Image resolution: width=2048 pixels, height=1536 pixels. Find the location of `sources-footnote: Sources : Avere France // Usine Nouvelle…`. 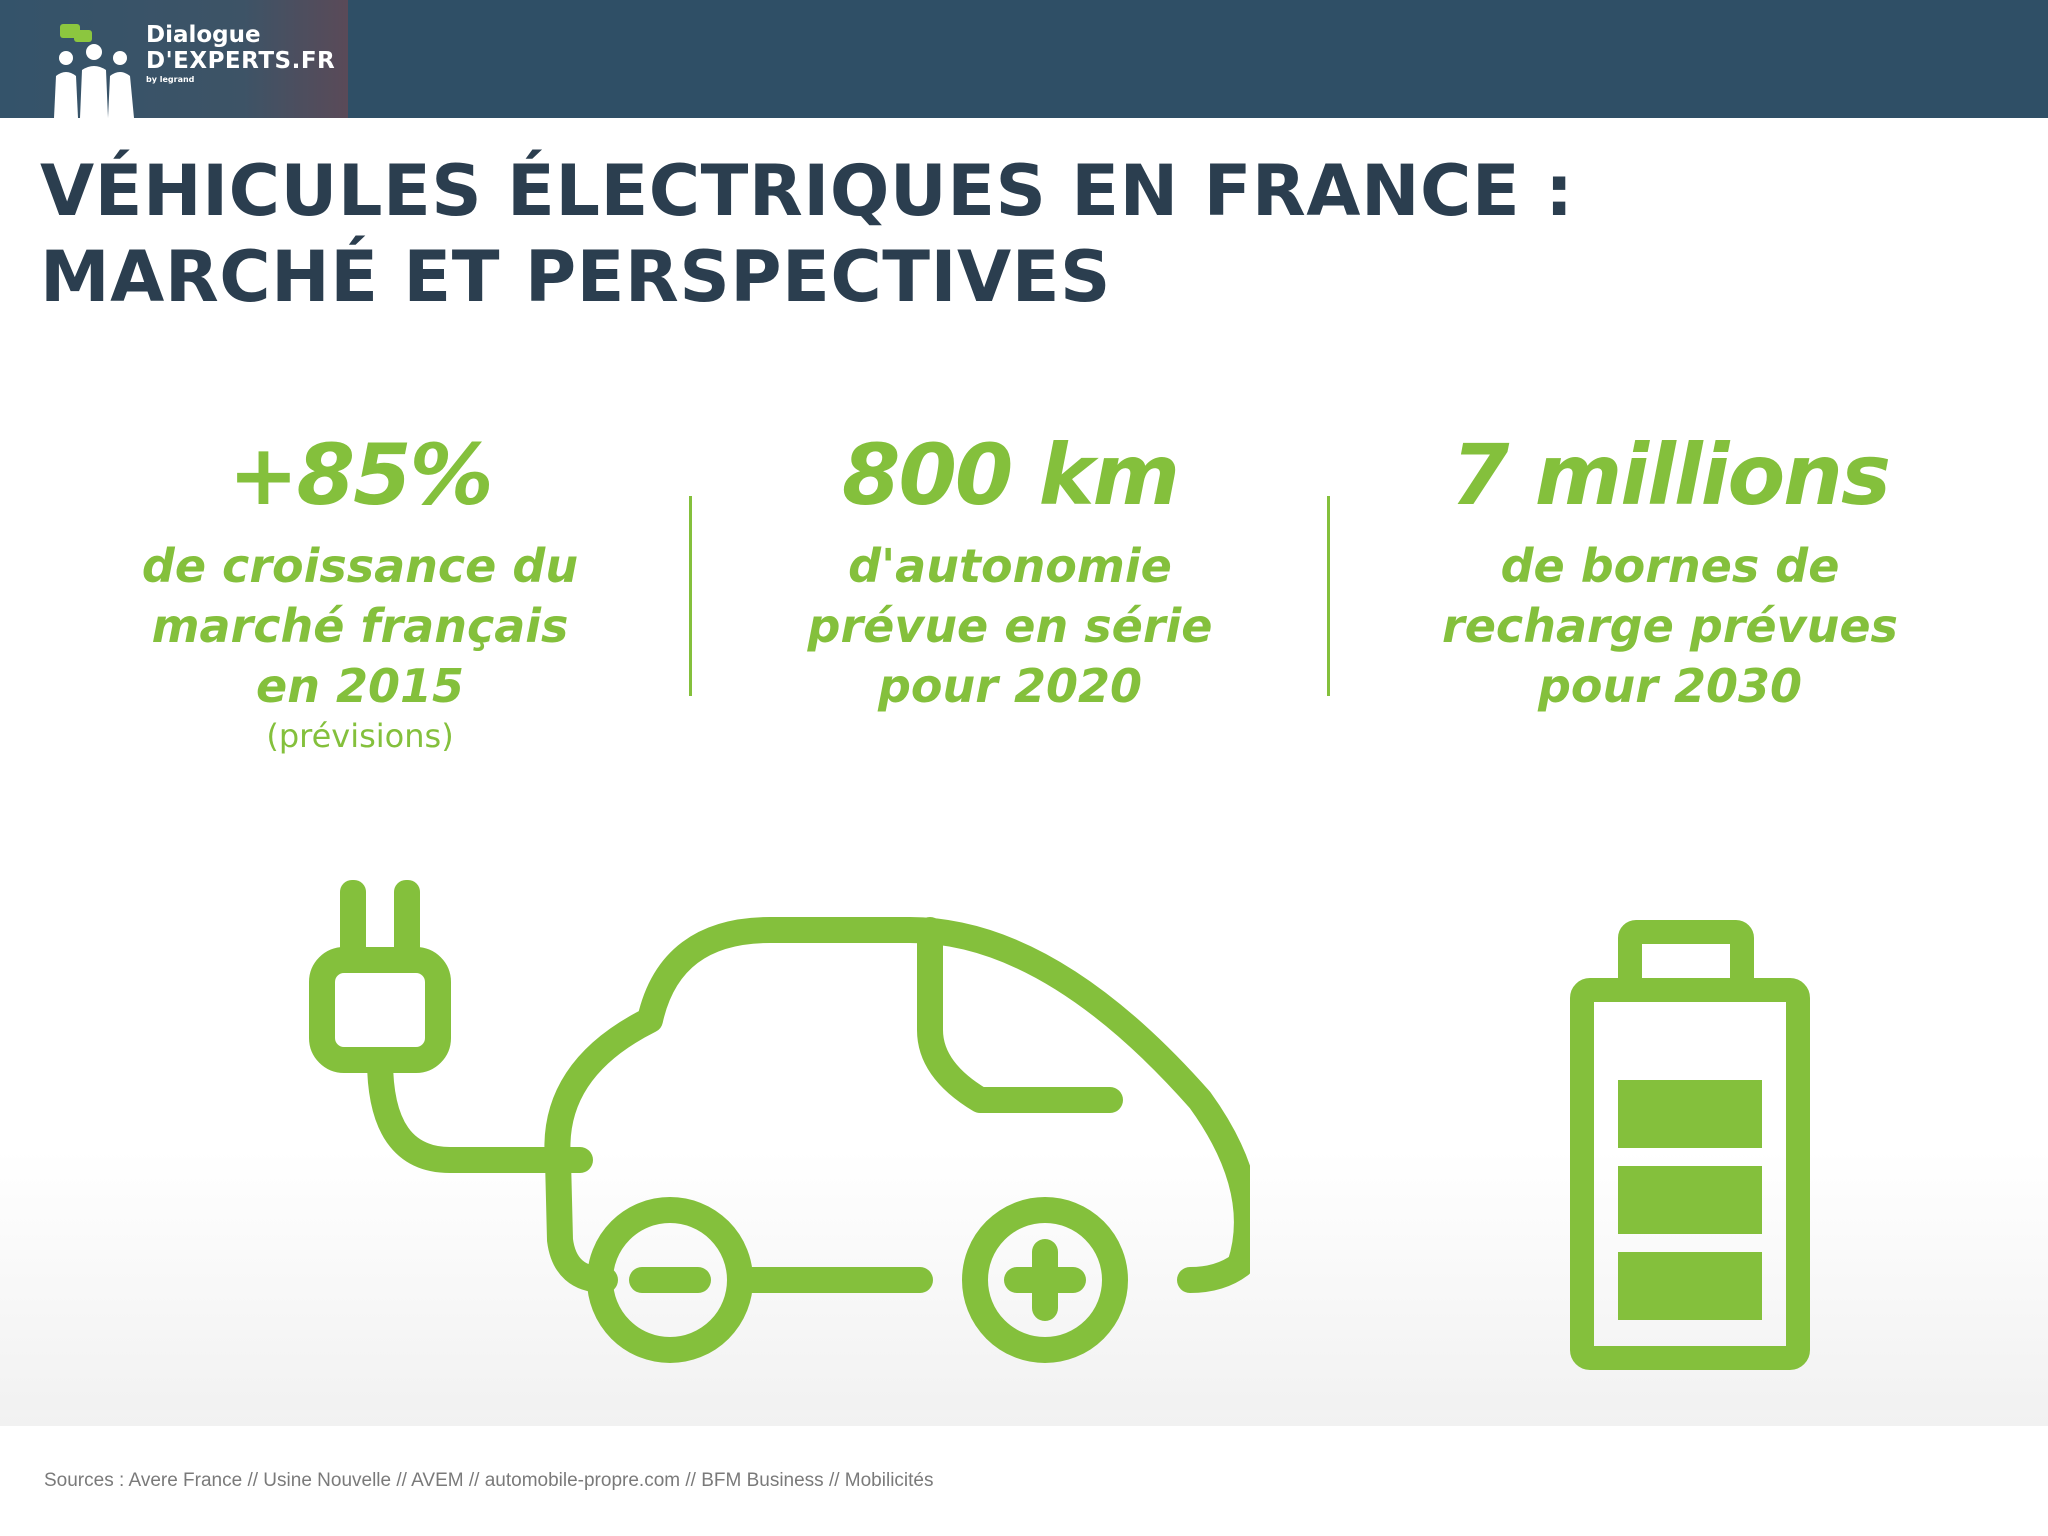

sources-footnote: Sources : Avere France // Usine Nouvelle… is located at coordinates (489, 1480).